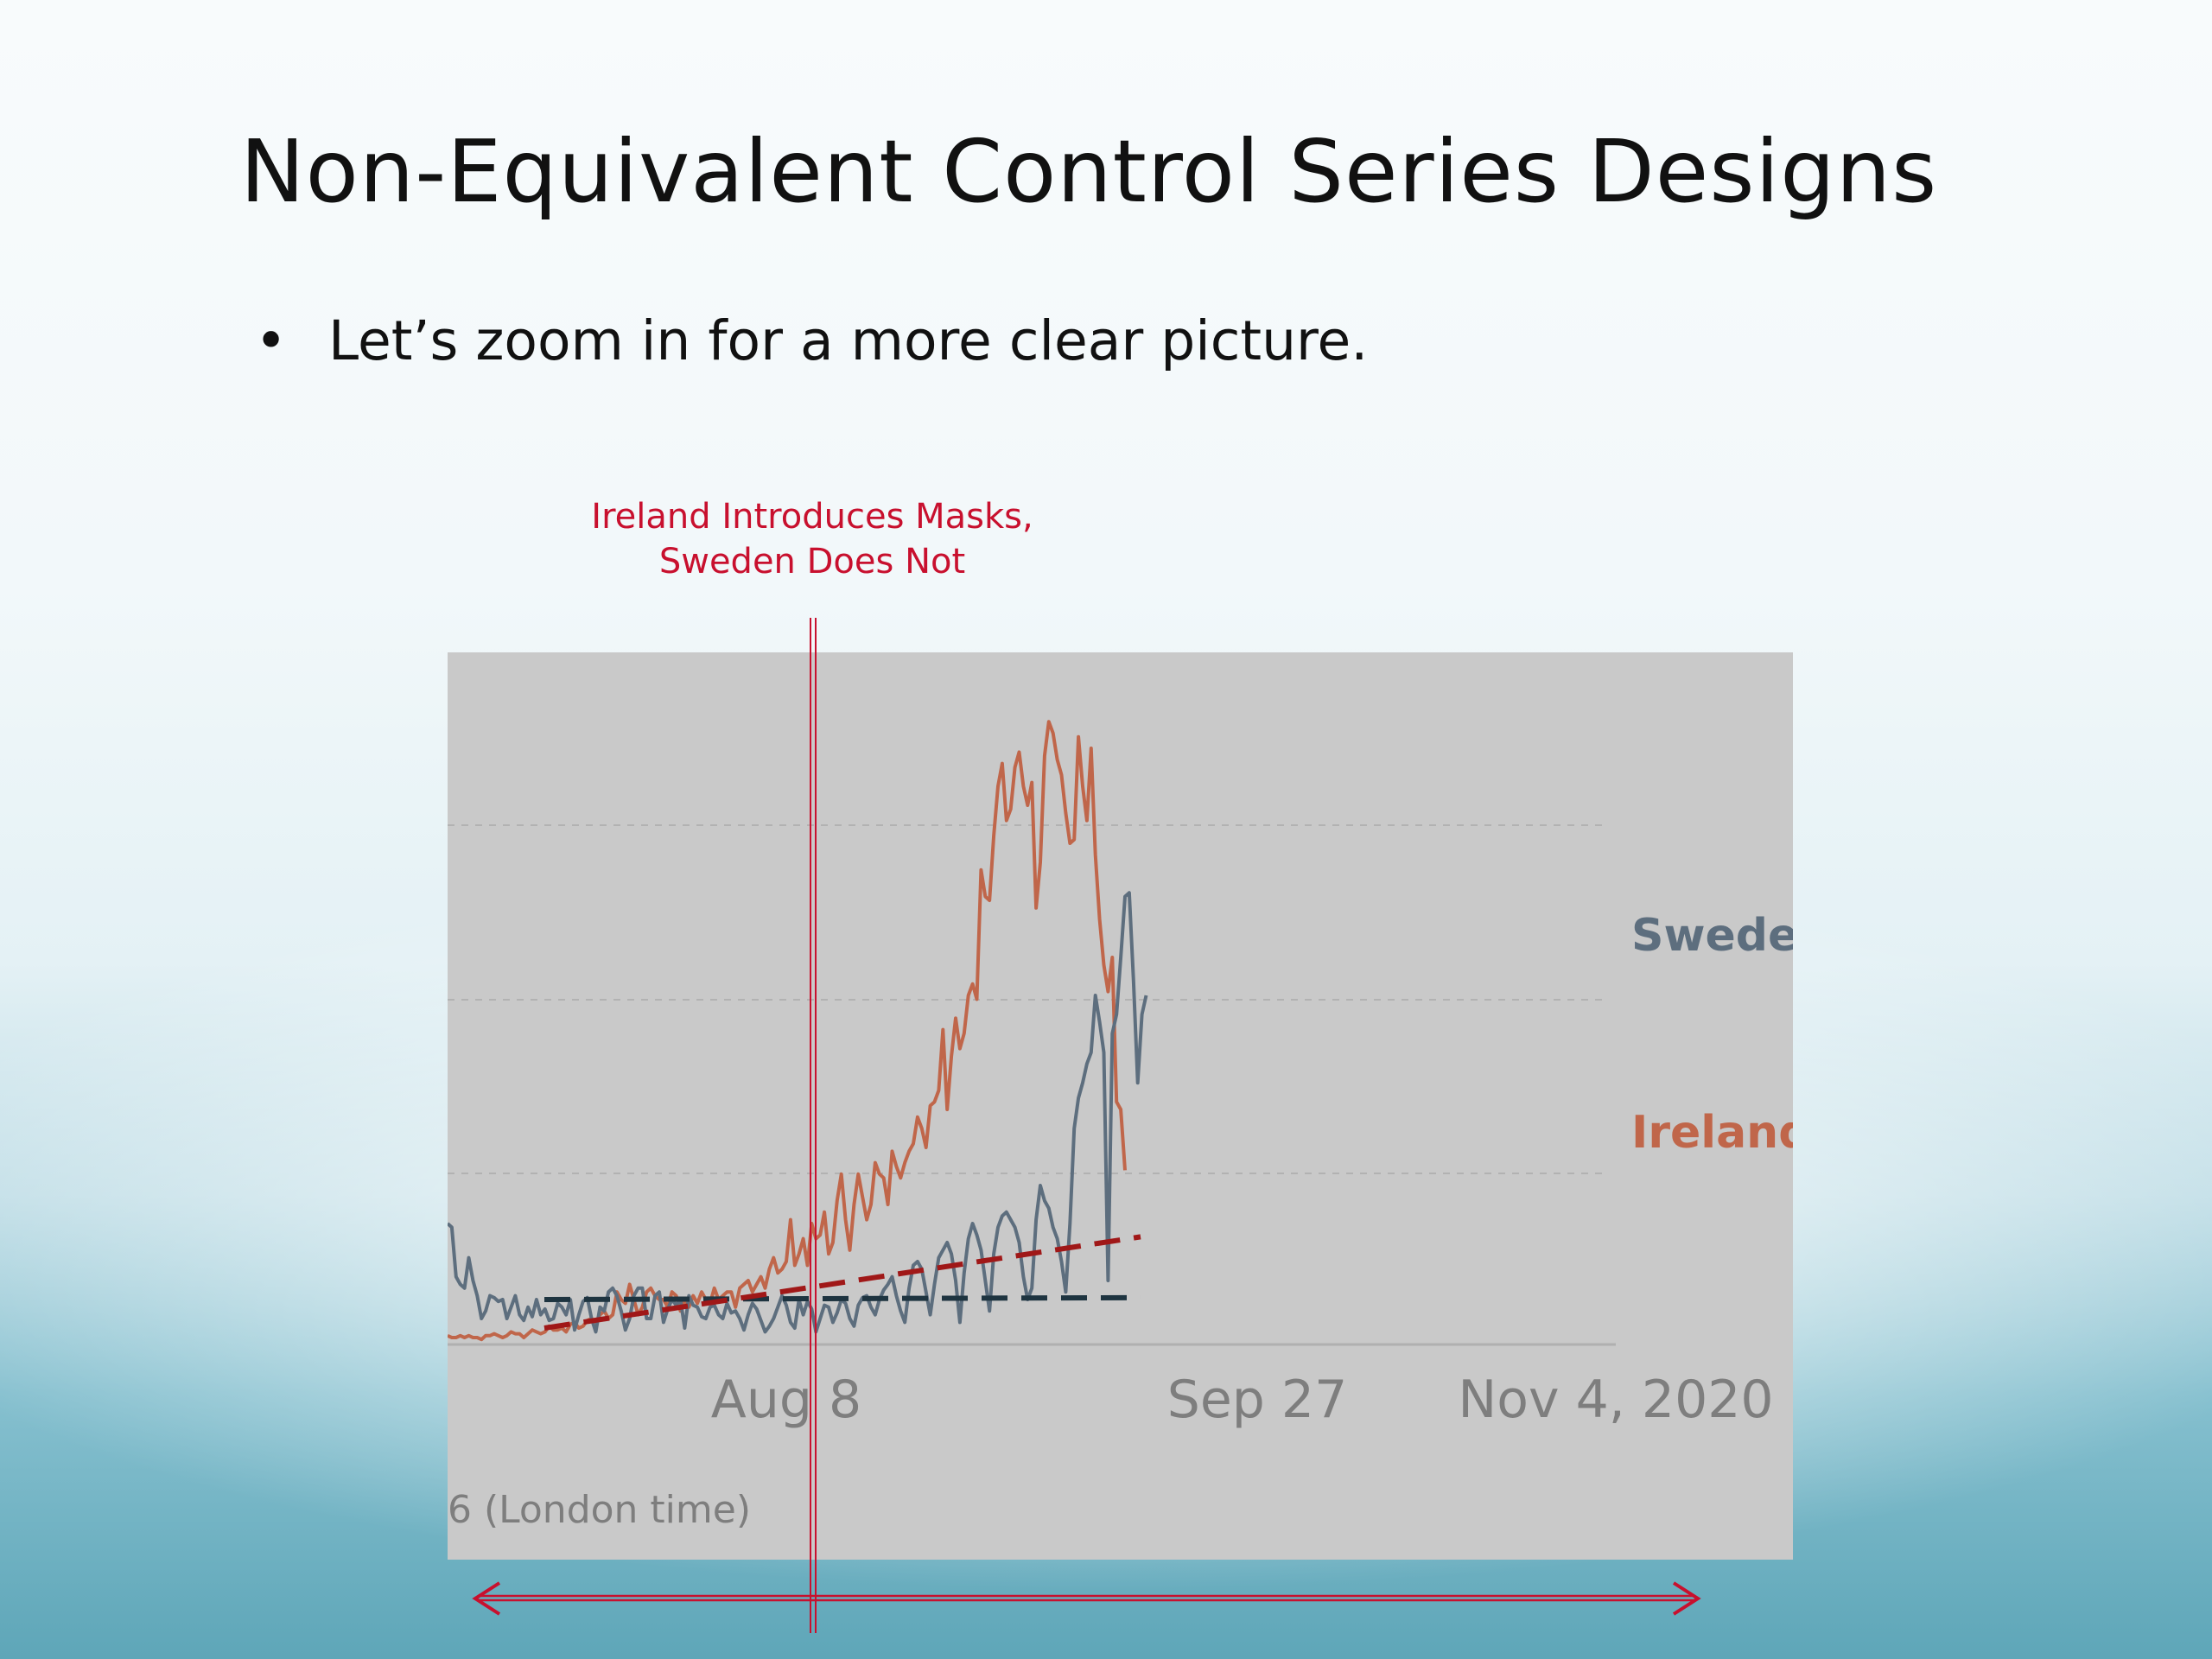 Image resolution: width=2212 pixels, height=1659 pixels. I want to click on ireland-line, so click(787, 1031).